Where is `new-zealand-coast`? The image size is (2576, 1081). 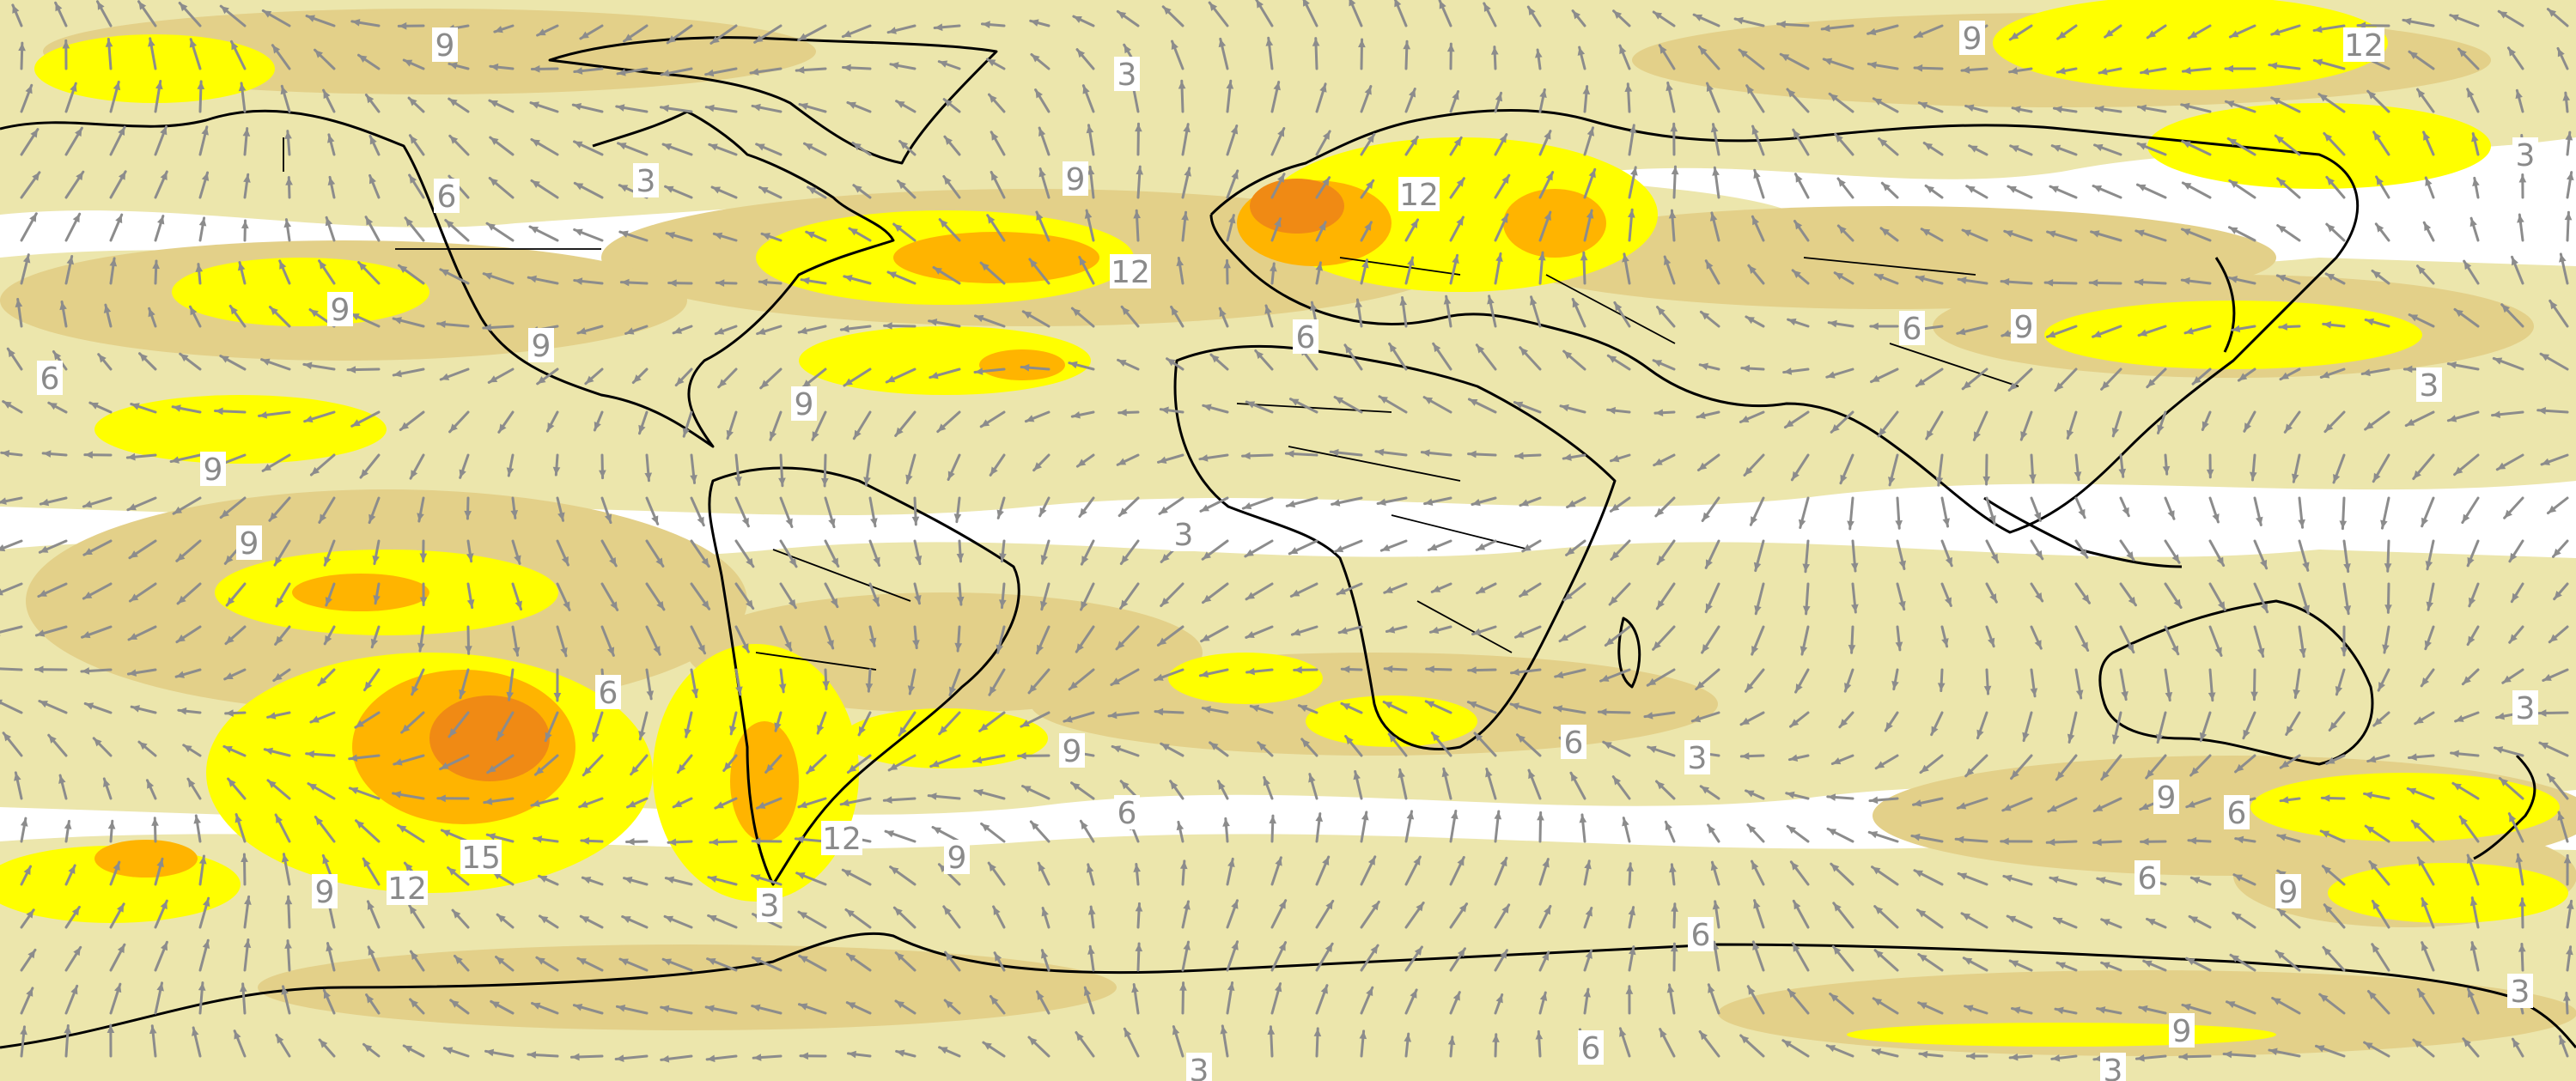 new-zealand-coast is located at coordinates (2504, 807).